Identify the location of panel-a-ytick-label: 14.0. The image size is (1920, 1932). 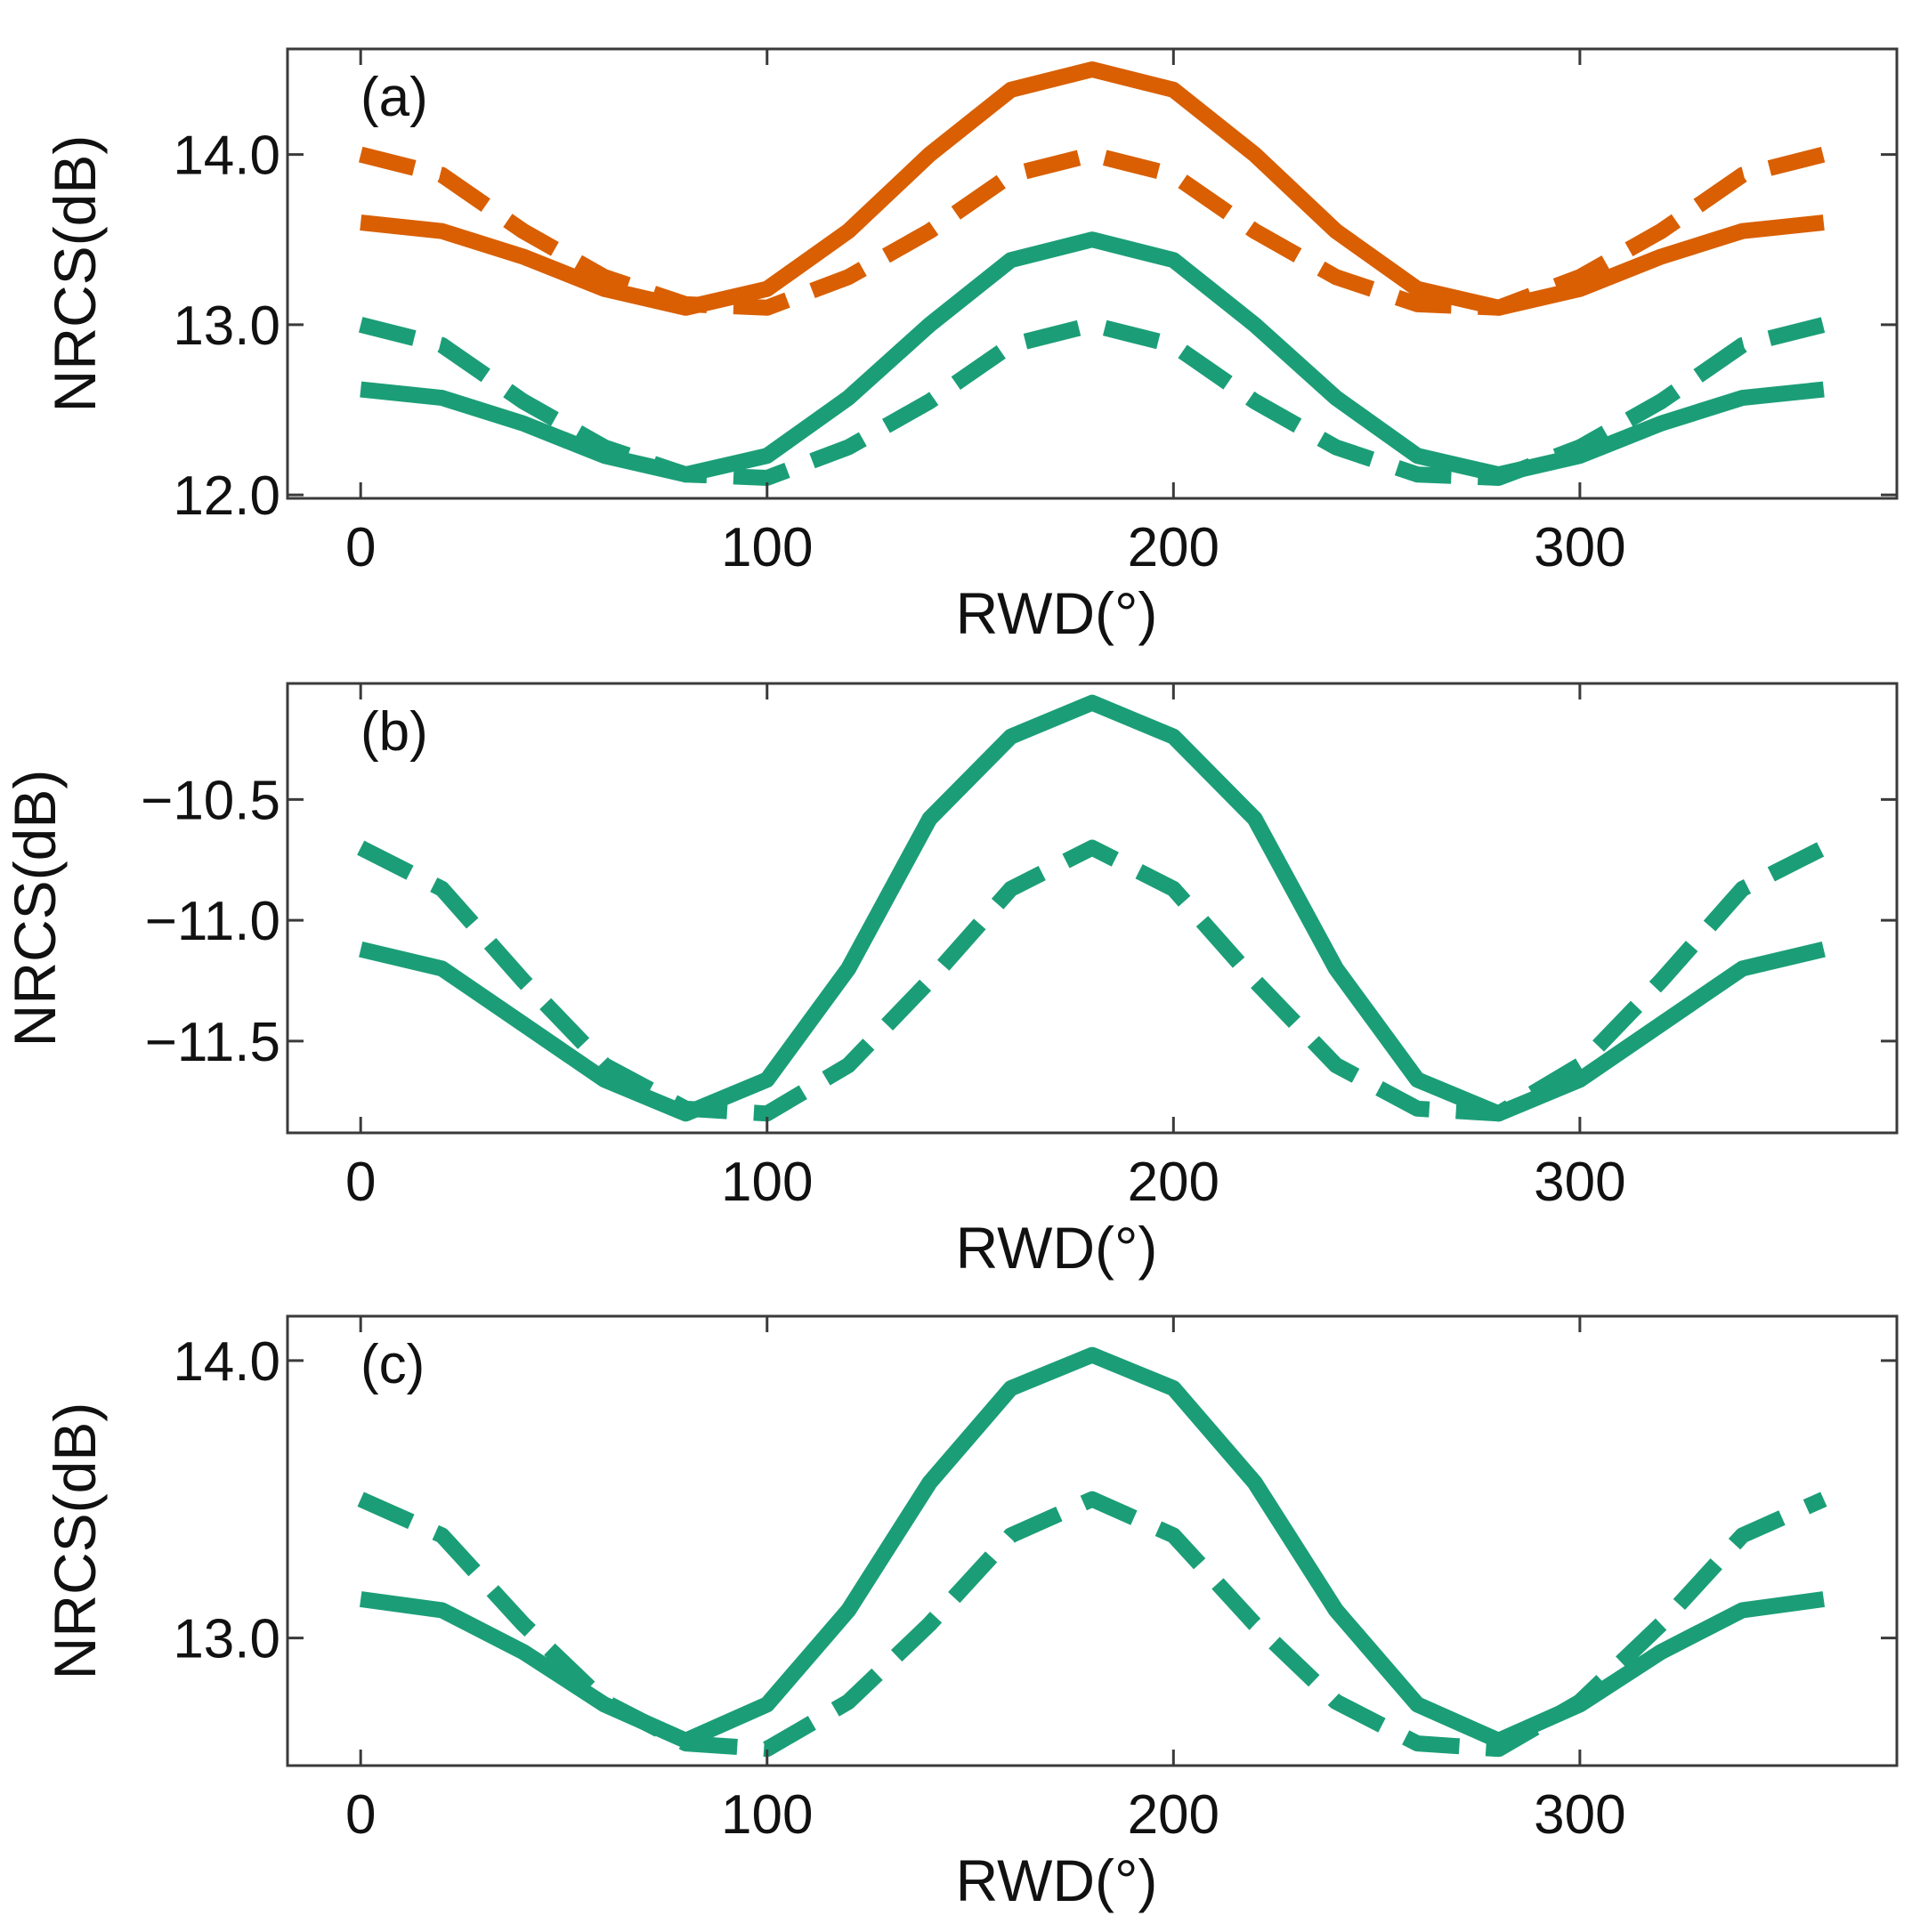
(227, 156).